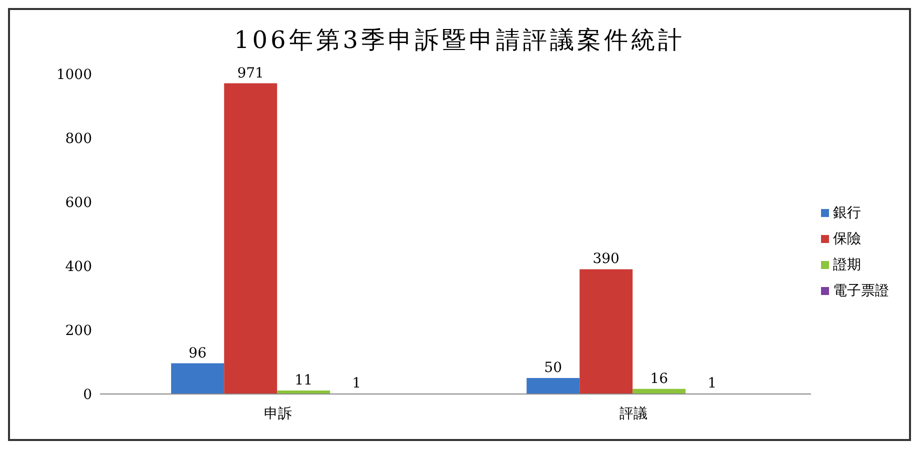 This screenshot has width=919, height=449. I want to click on y-tick-label: 1000, so click(74, 74).